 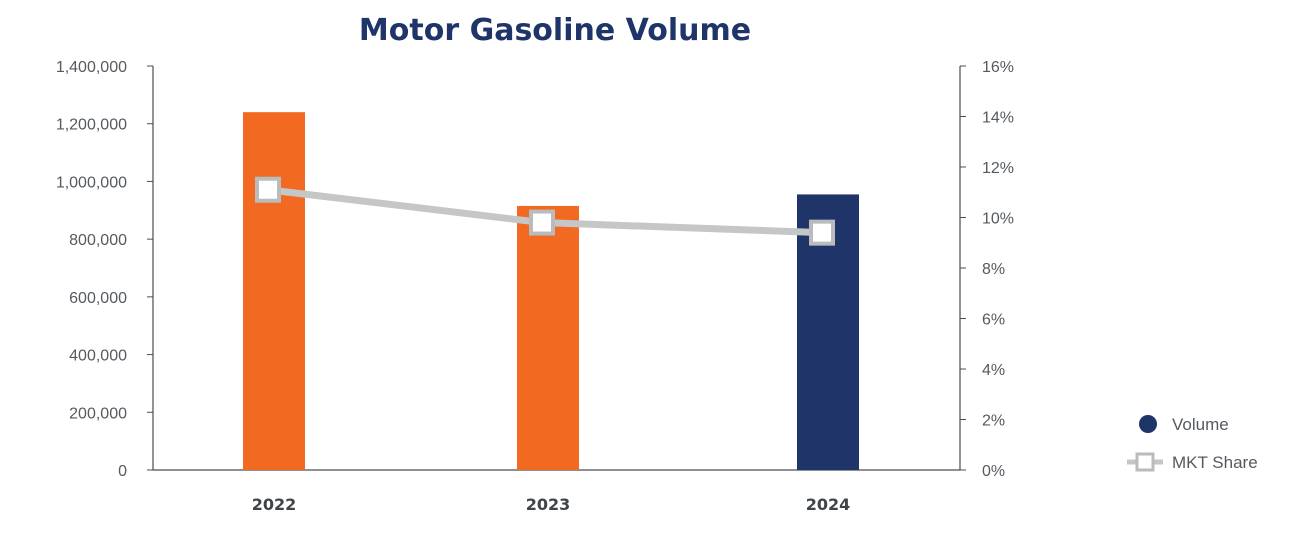 What do you see at coordinates (91, 67) in the screenshot?
I see `left-tick-label: 1,400,000` at bounding box center [91, 67].